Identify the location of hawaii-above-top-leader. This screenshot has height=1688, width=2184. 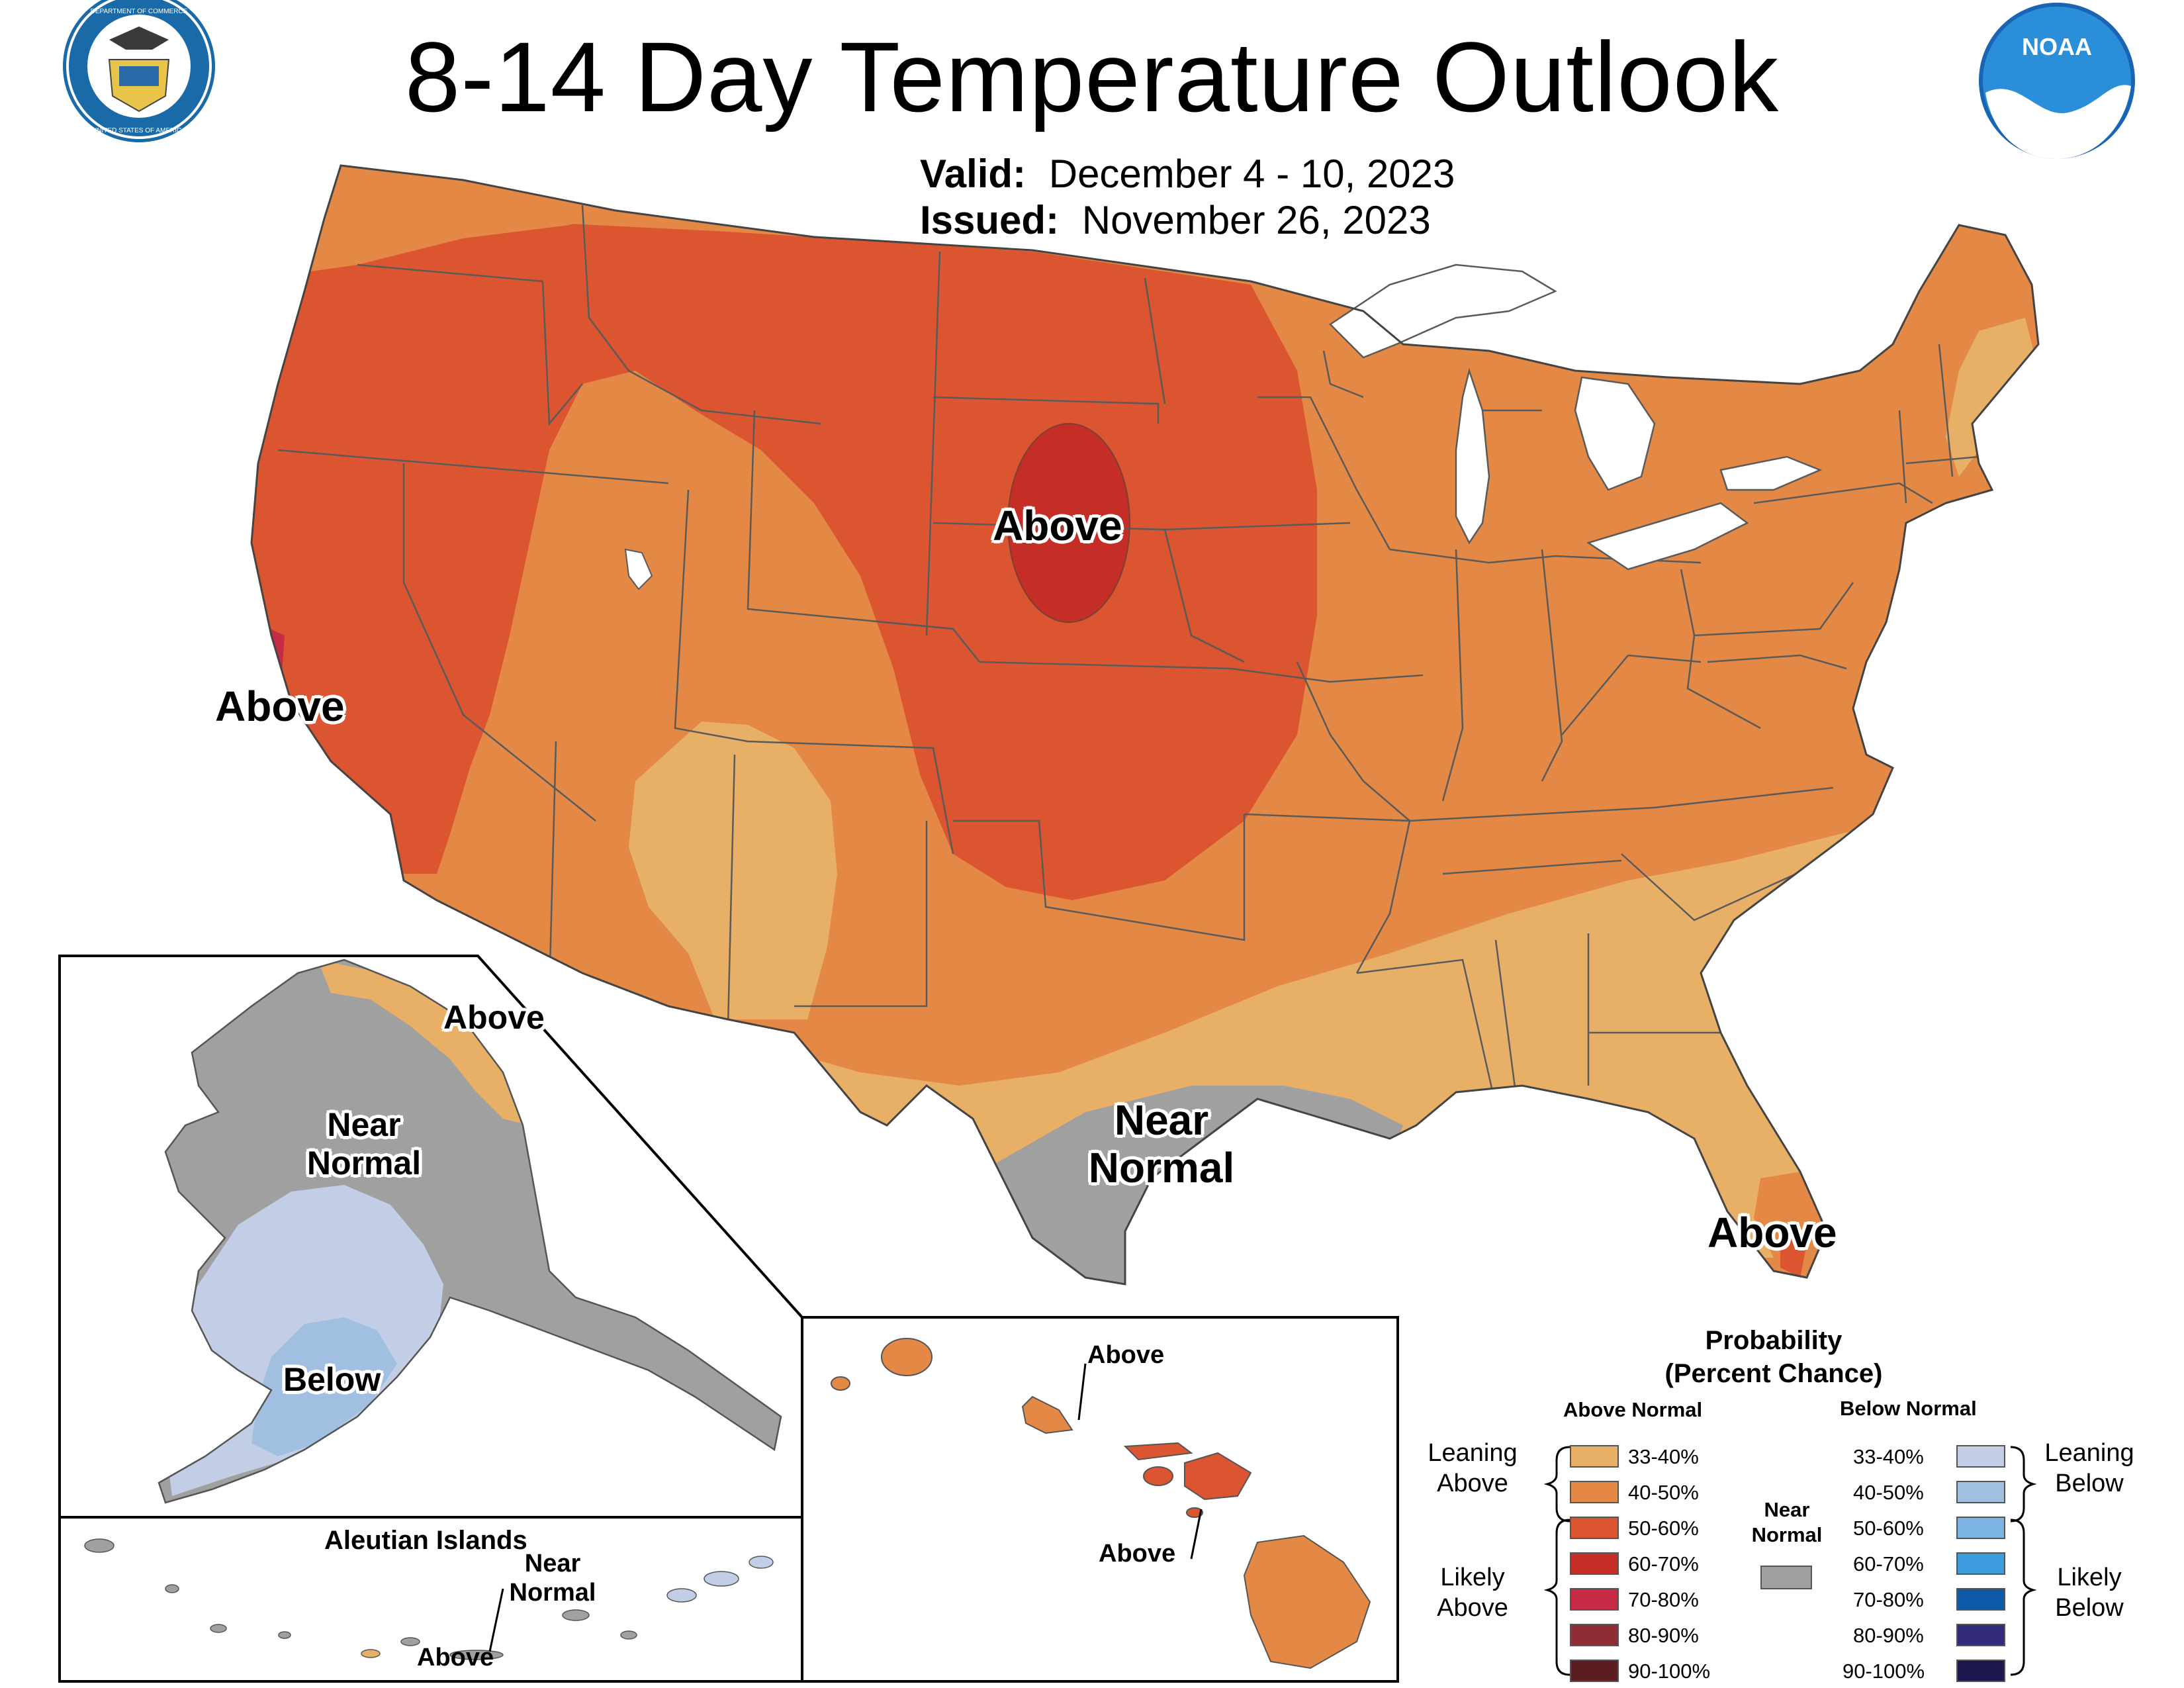
(1082, 1392).